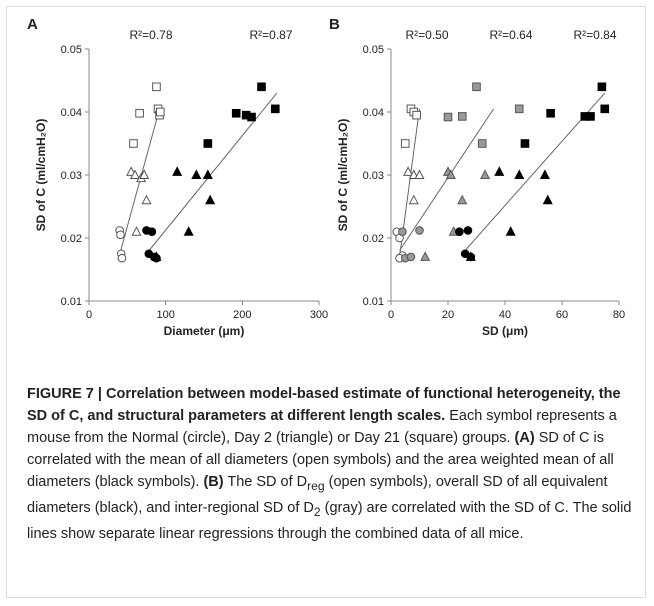 The image size is (654, 606). Describe the element at coordinates (165, 315) in the screenshot. I see `x-tick-label: 100` at that location.